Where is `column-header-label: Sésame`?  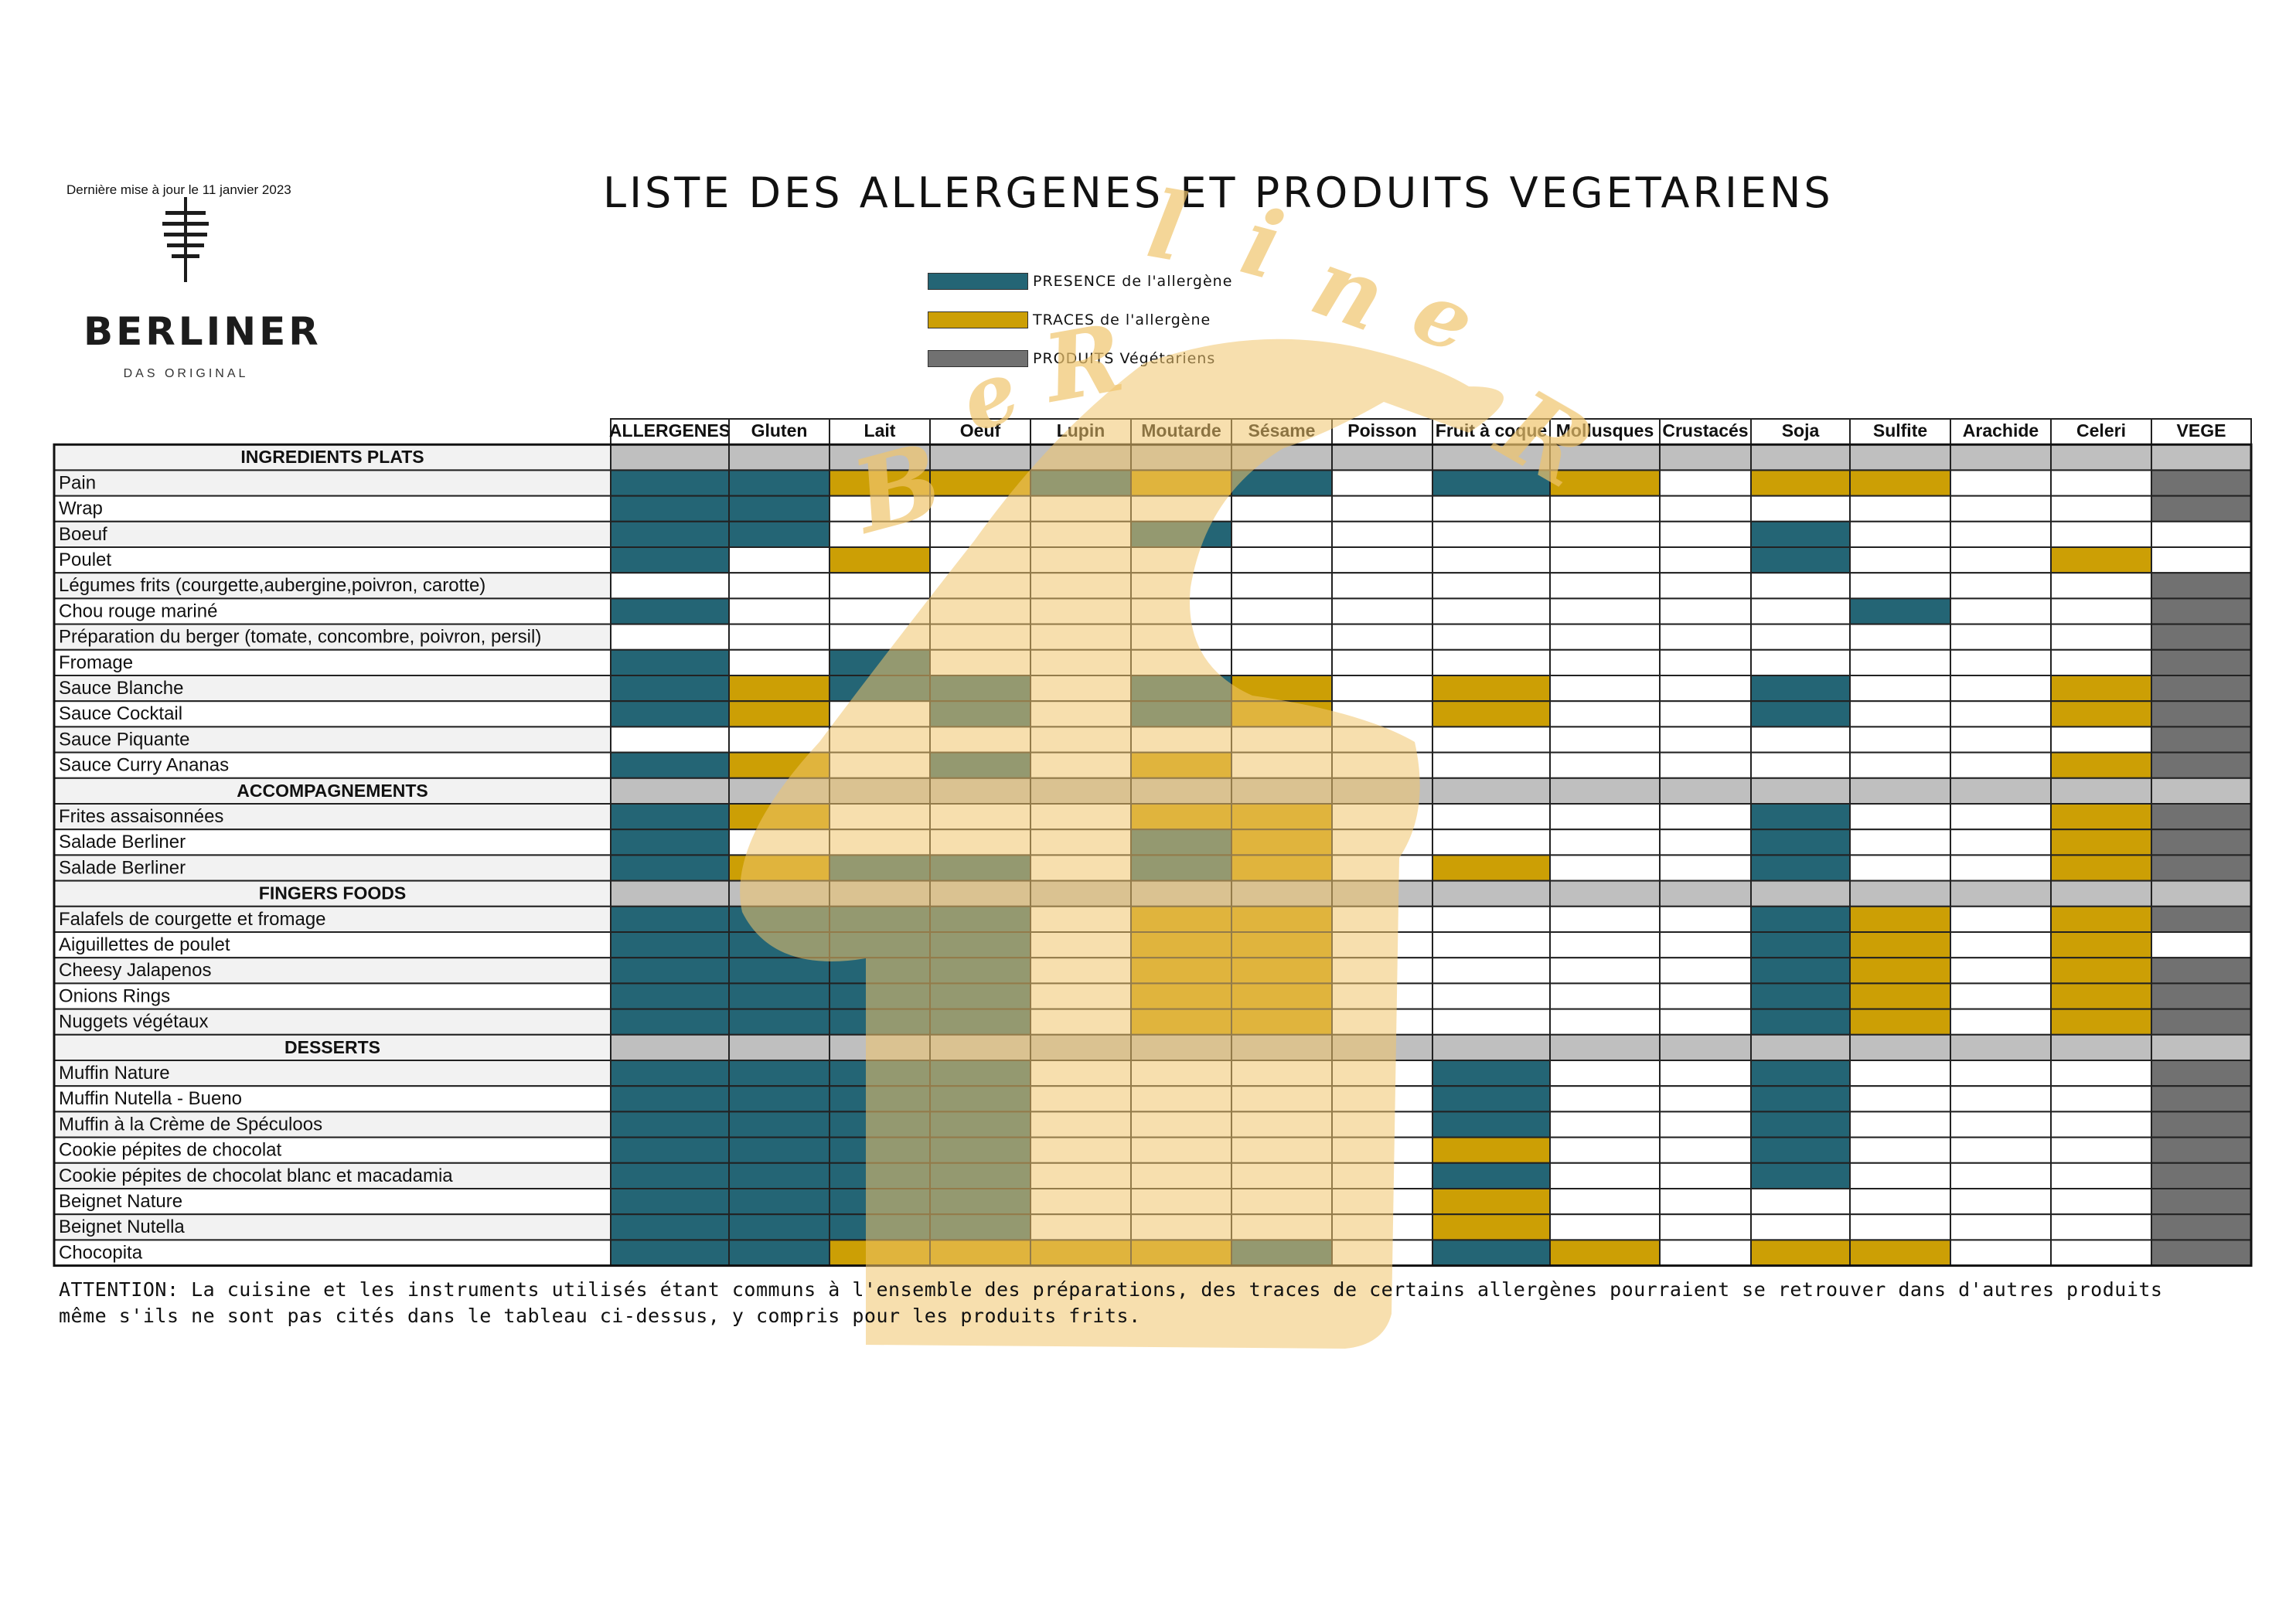 column-header-label: Sésame is located at coordinates (1282, 430).